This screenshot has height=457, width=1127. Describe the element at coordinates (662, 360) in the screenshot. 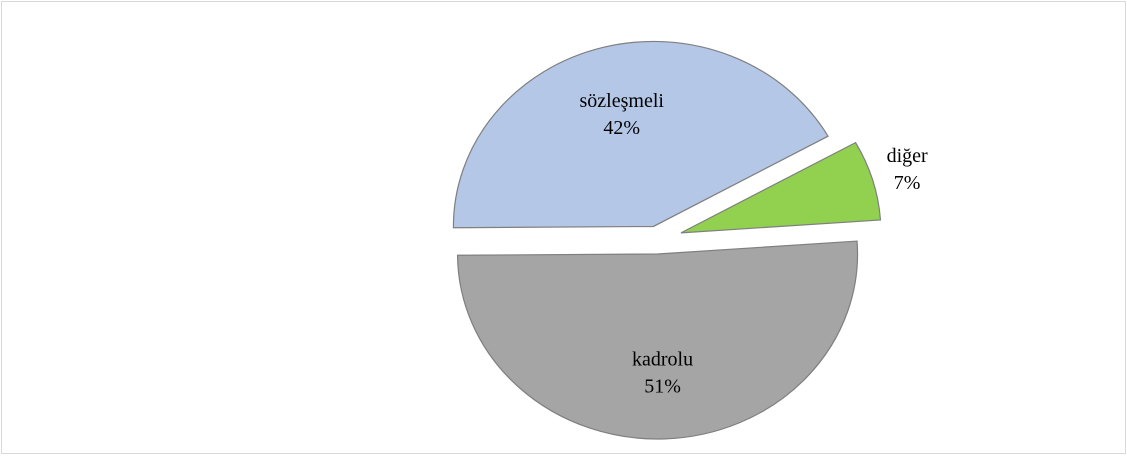

I see `slice-label: kadrolu` at that location.